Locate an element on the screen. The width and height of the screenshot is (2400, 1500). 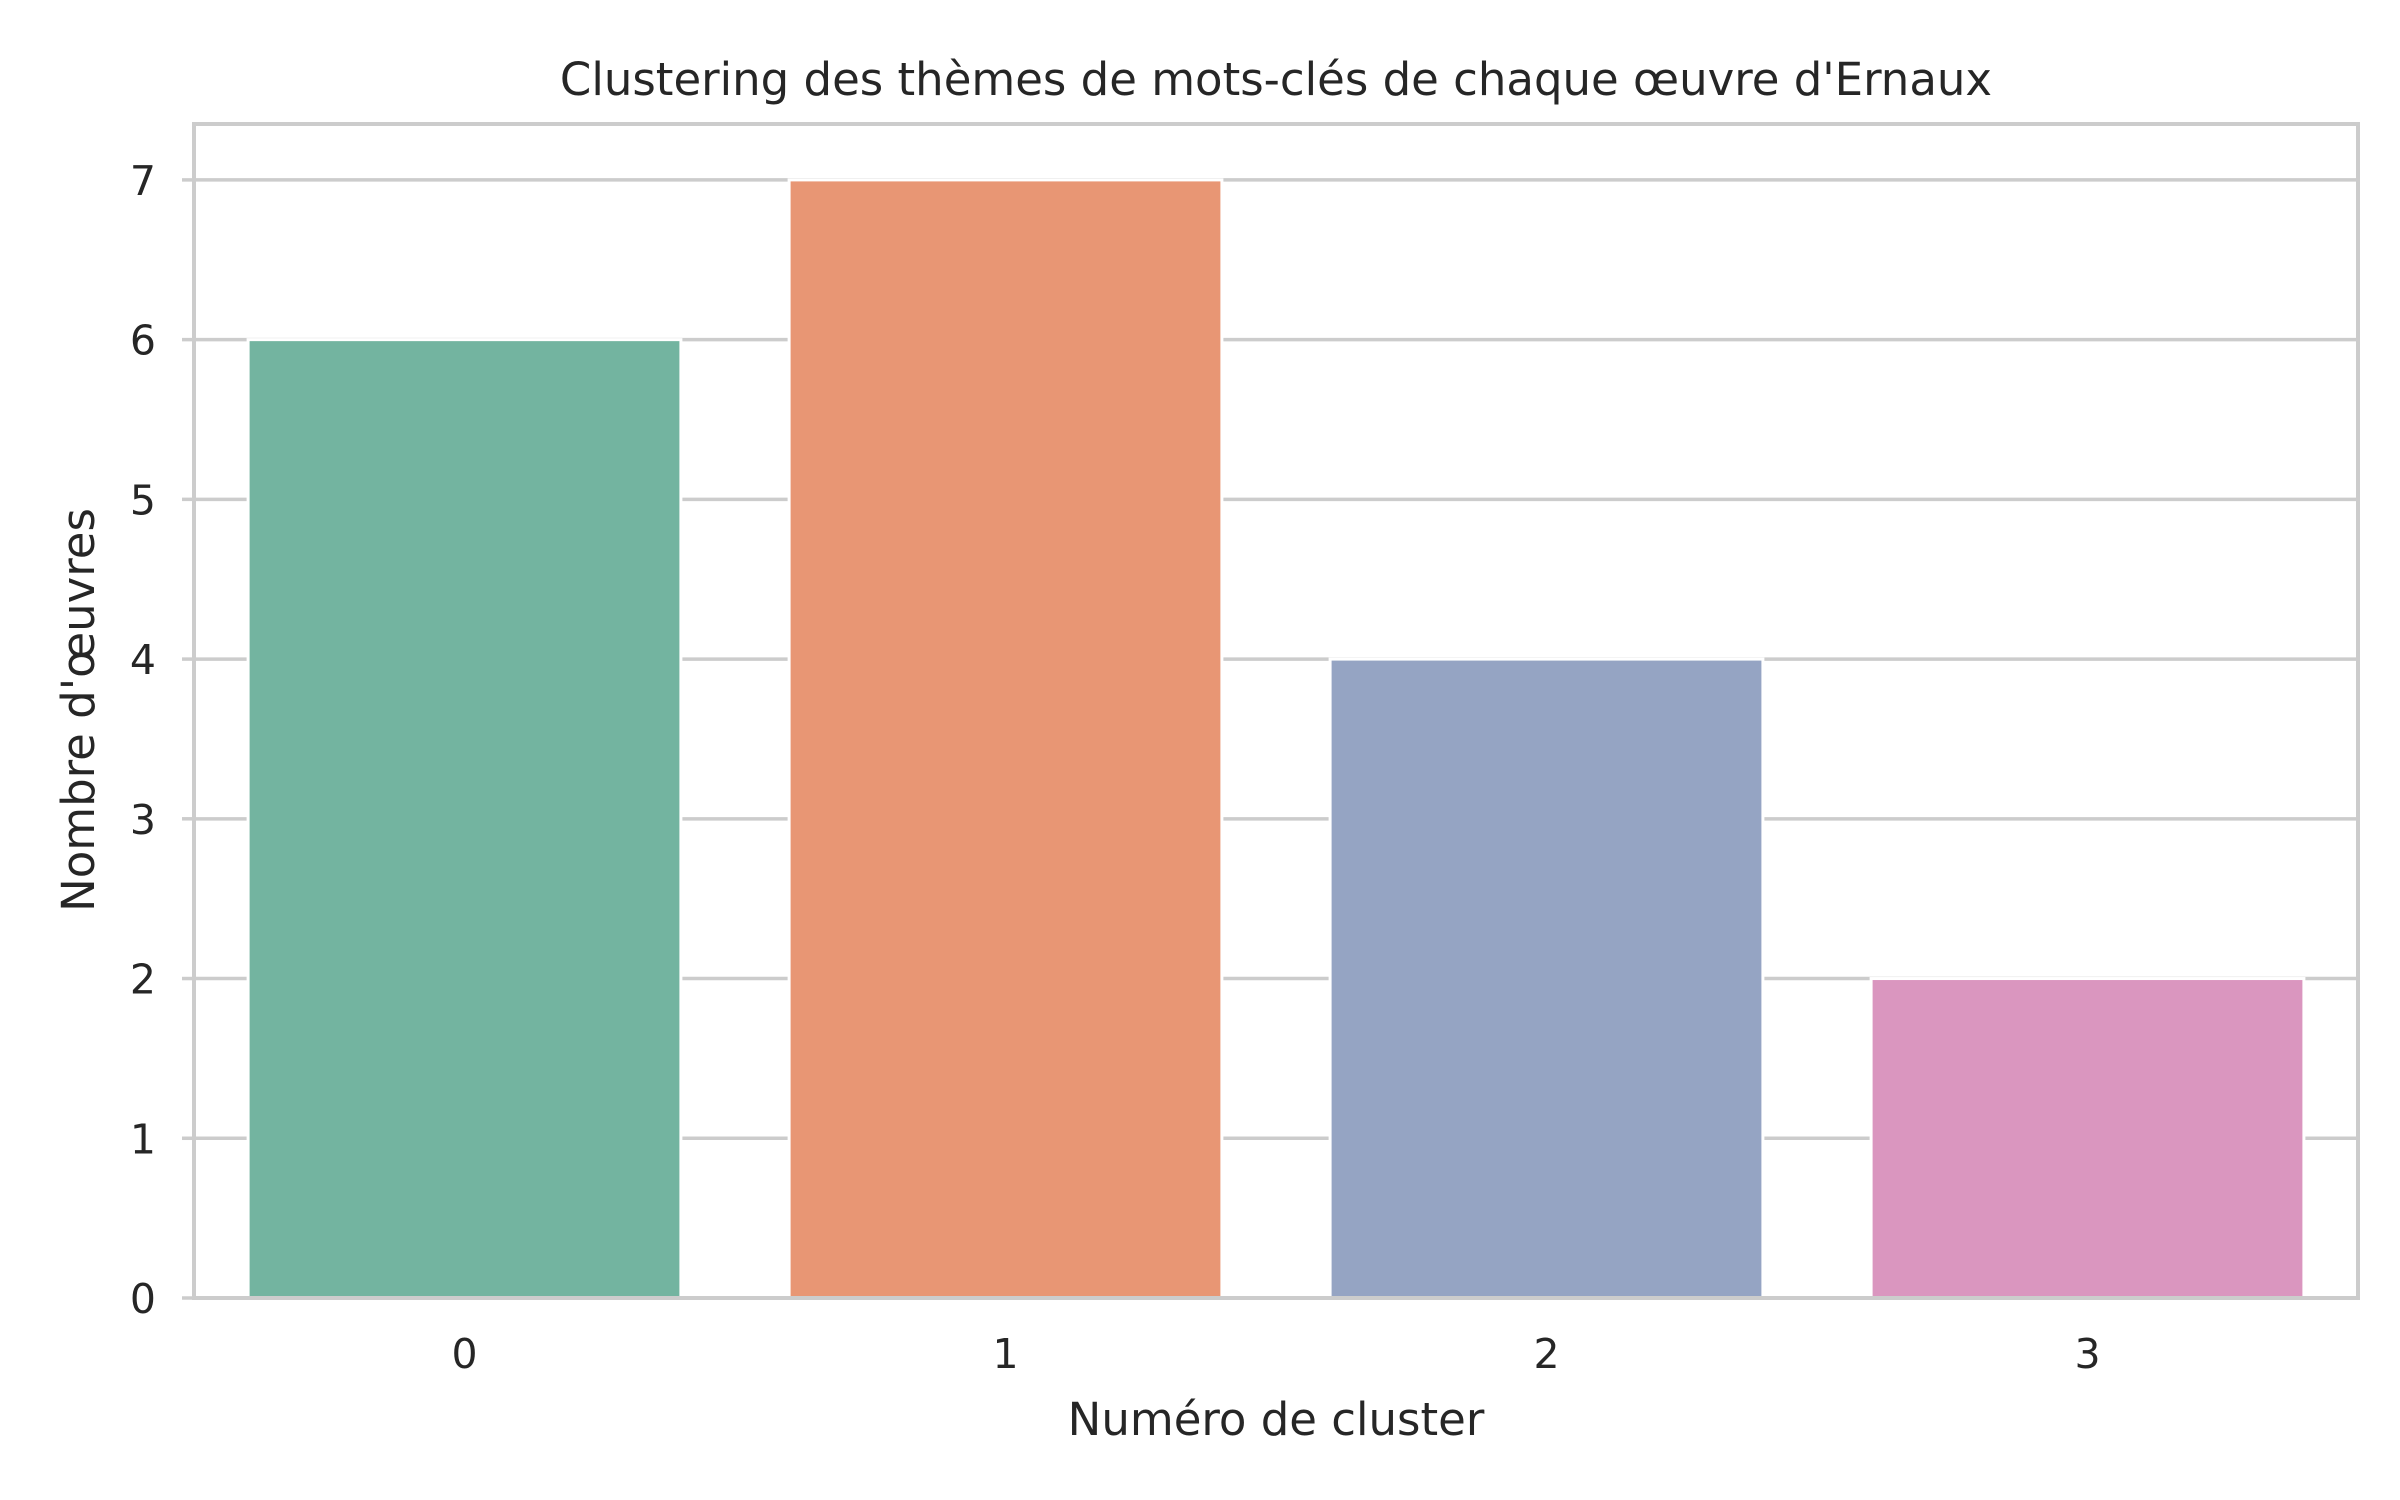
y-tick-label: 6 is located at coordinates (143, 341).